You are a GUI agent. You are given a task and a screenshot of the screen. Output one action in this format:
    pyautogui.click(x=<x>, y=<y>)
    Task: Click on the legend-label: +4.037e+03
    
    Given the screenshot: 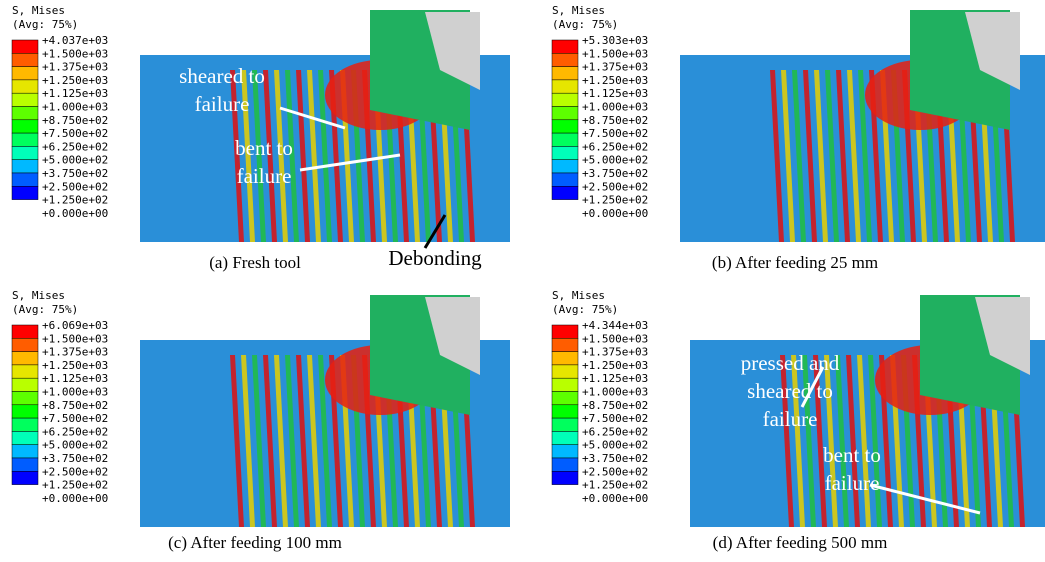 What is the action you would take?
    pyautogui.click(x=75, y=40)
    